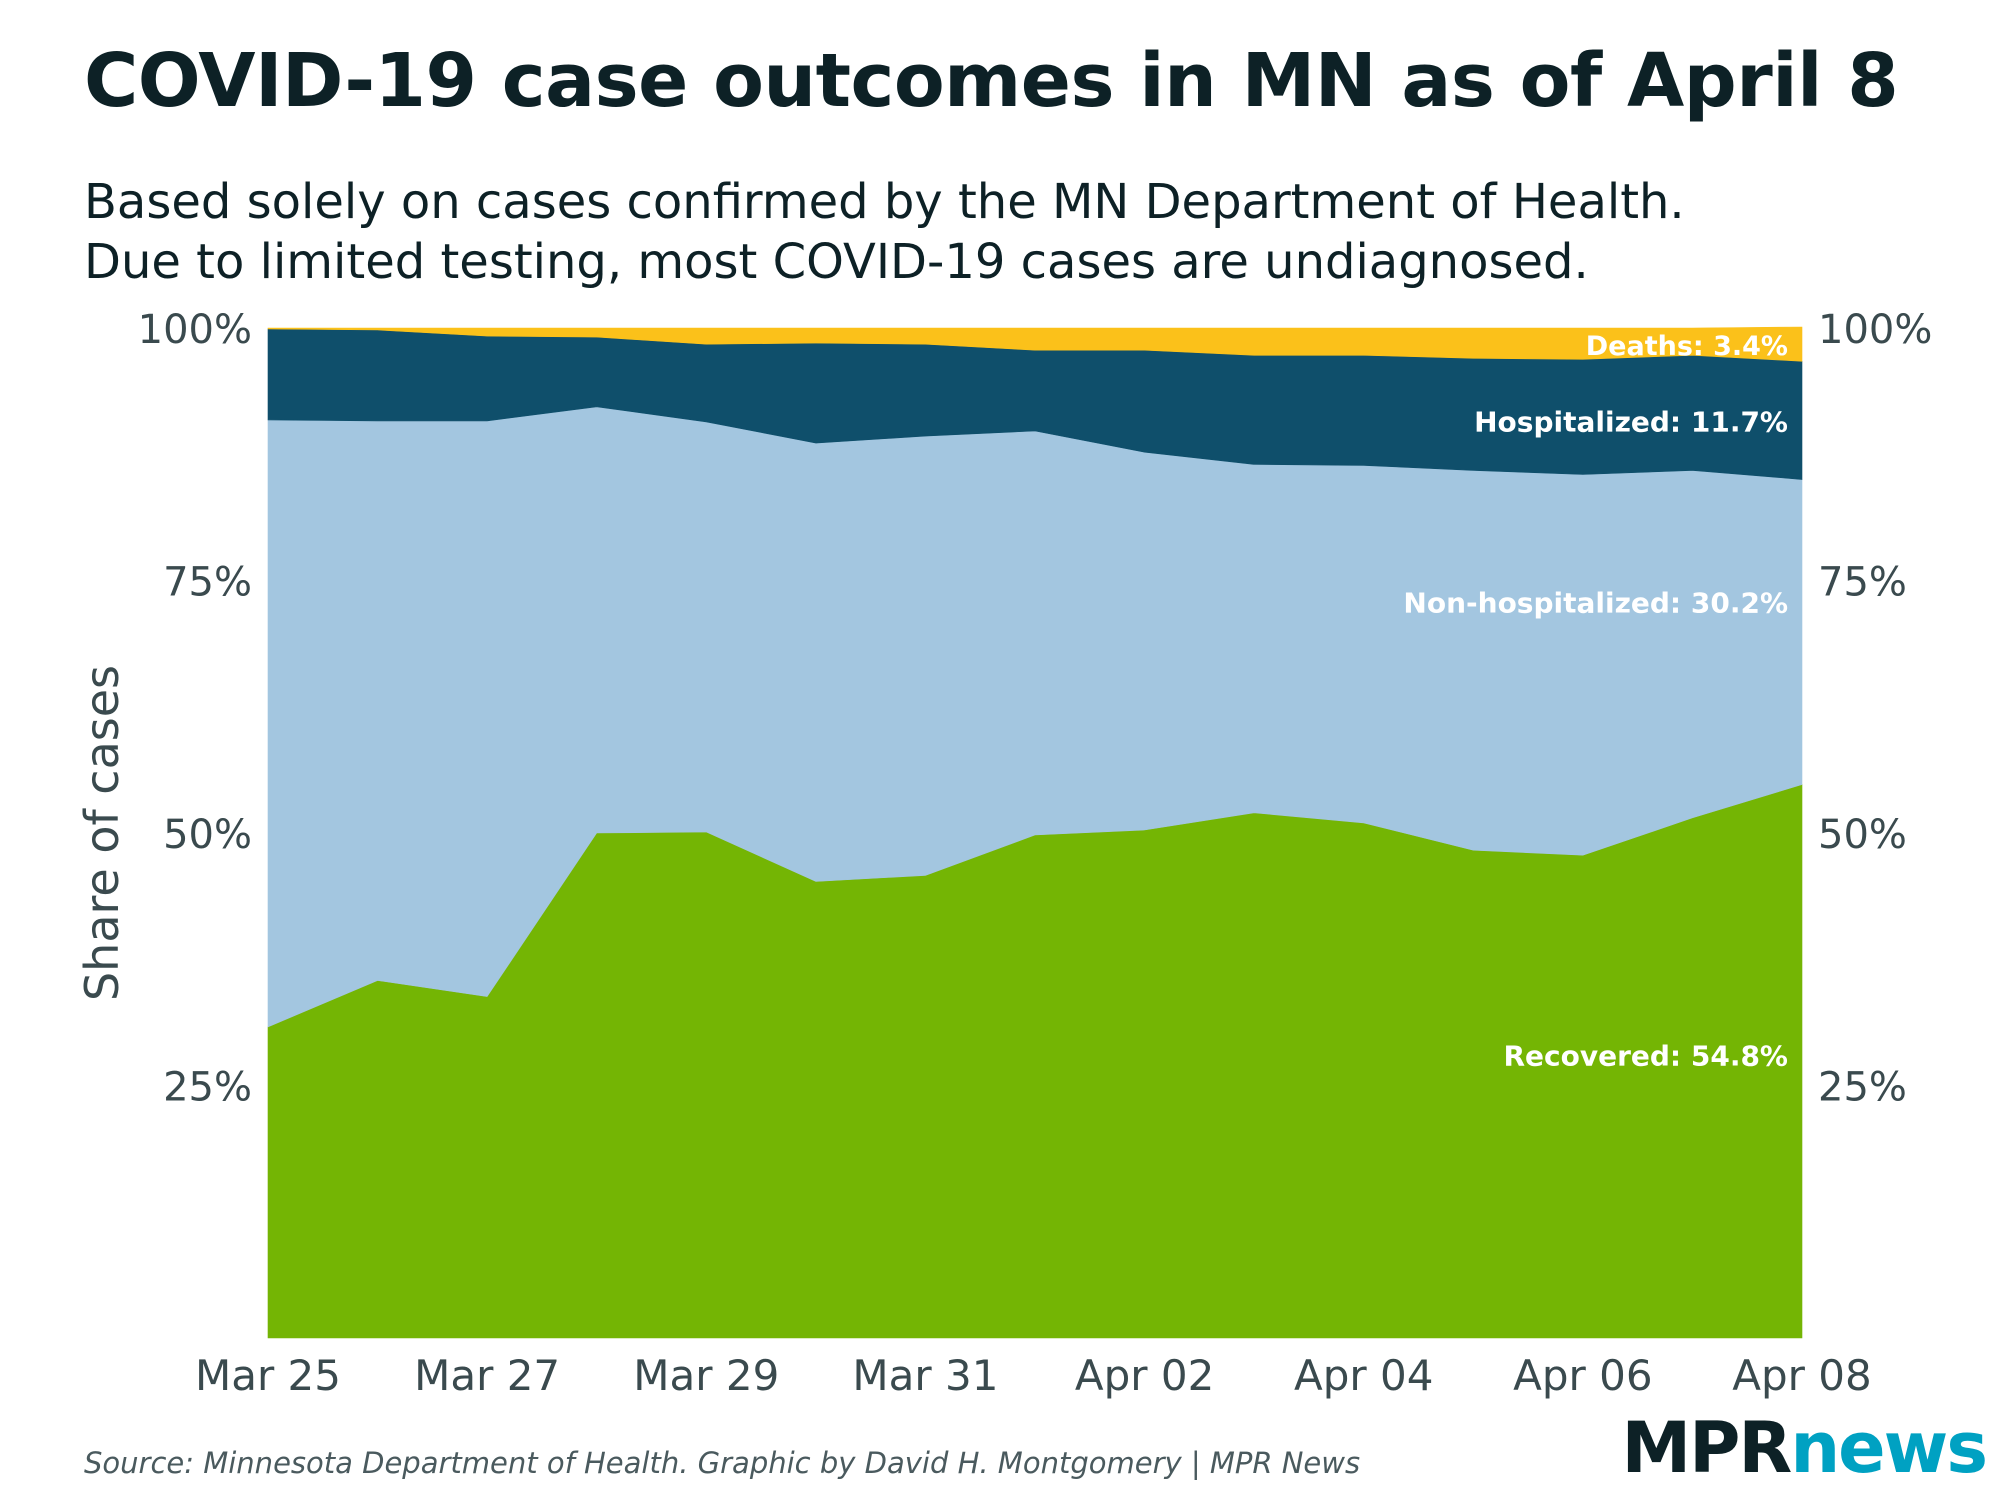 This screenshot has height=1500, width=2000. What do you see at coordinates (1582, 1375) in the screenshot?
I see `xtick-apr-06: Apr 06` at bounding box center [1582, 1375].